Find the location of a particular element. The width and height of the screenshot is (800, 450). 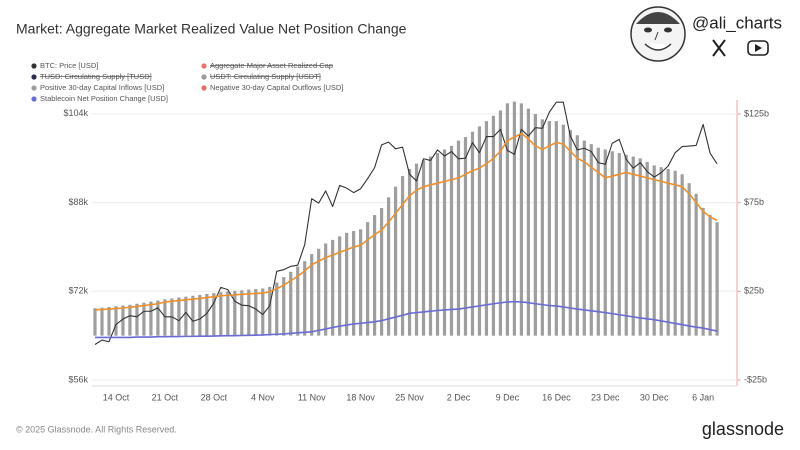

social-icons is located at coordinates (740, 48).